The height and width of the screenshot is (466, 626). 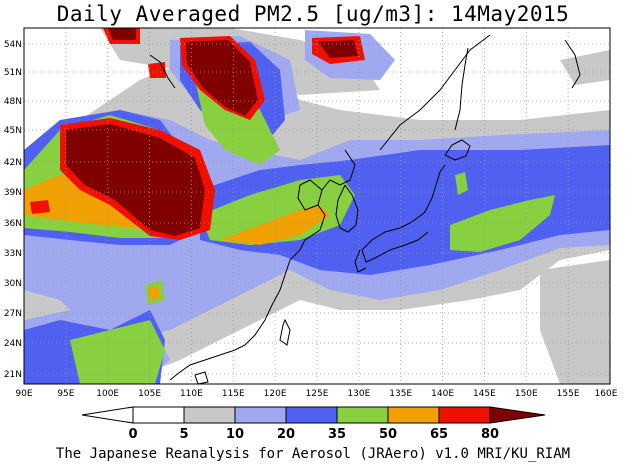 I want to click on contour-orange-spot, so click(x=154, y=293).